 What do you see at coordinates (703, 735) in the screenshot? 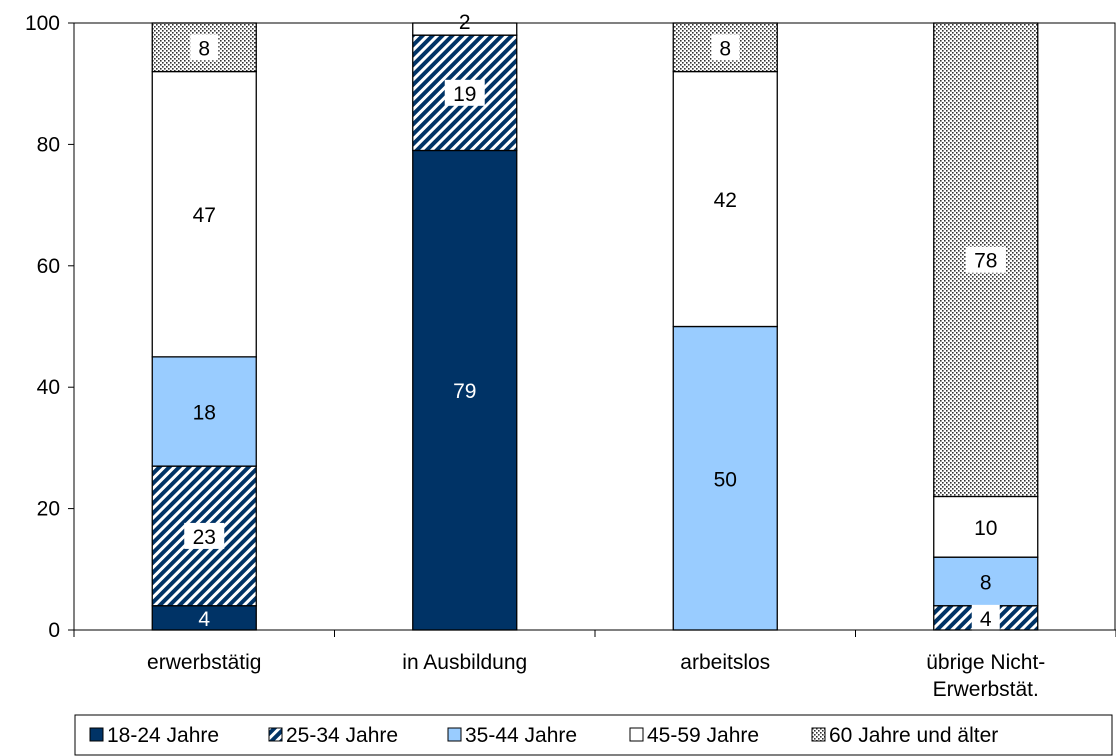
I see `legend-label: 45-59 Jahre` at bounding box center [703, 735].